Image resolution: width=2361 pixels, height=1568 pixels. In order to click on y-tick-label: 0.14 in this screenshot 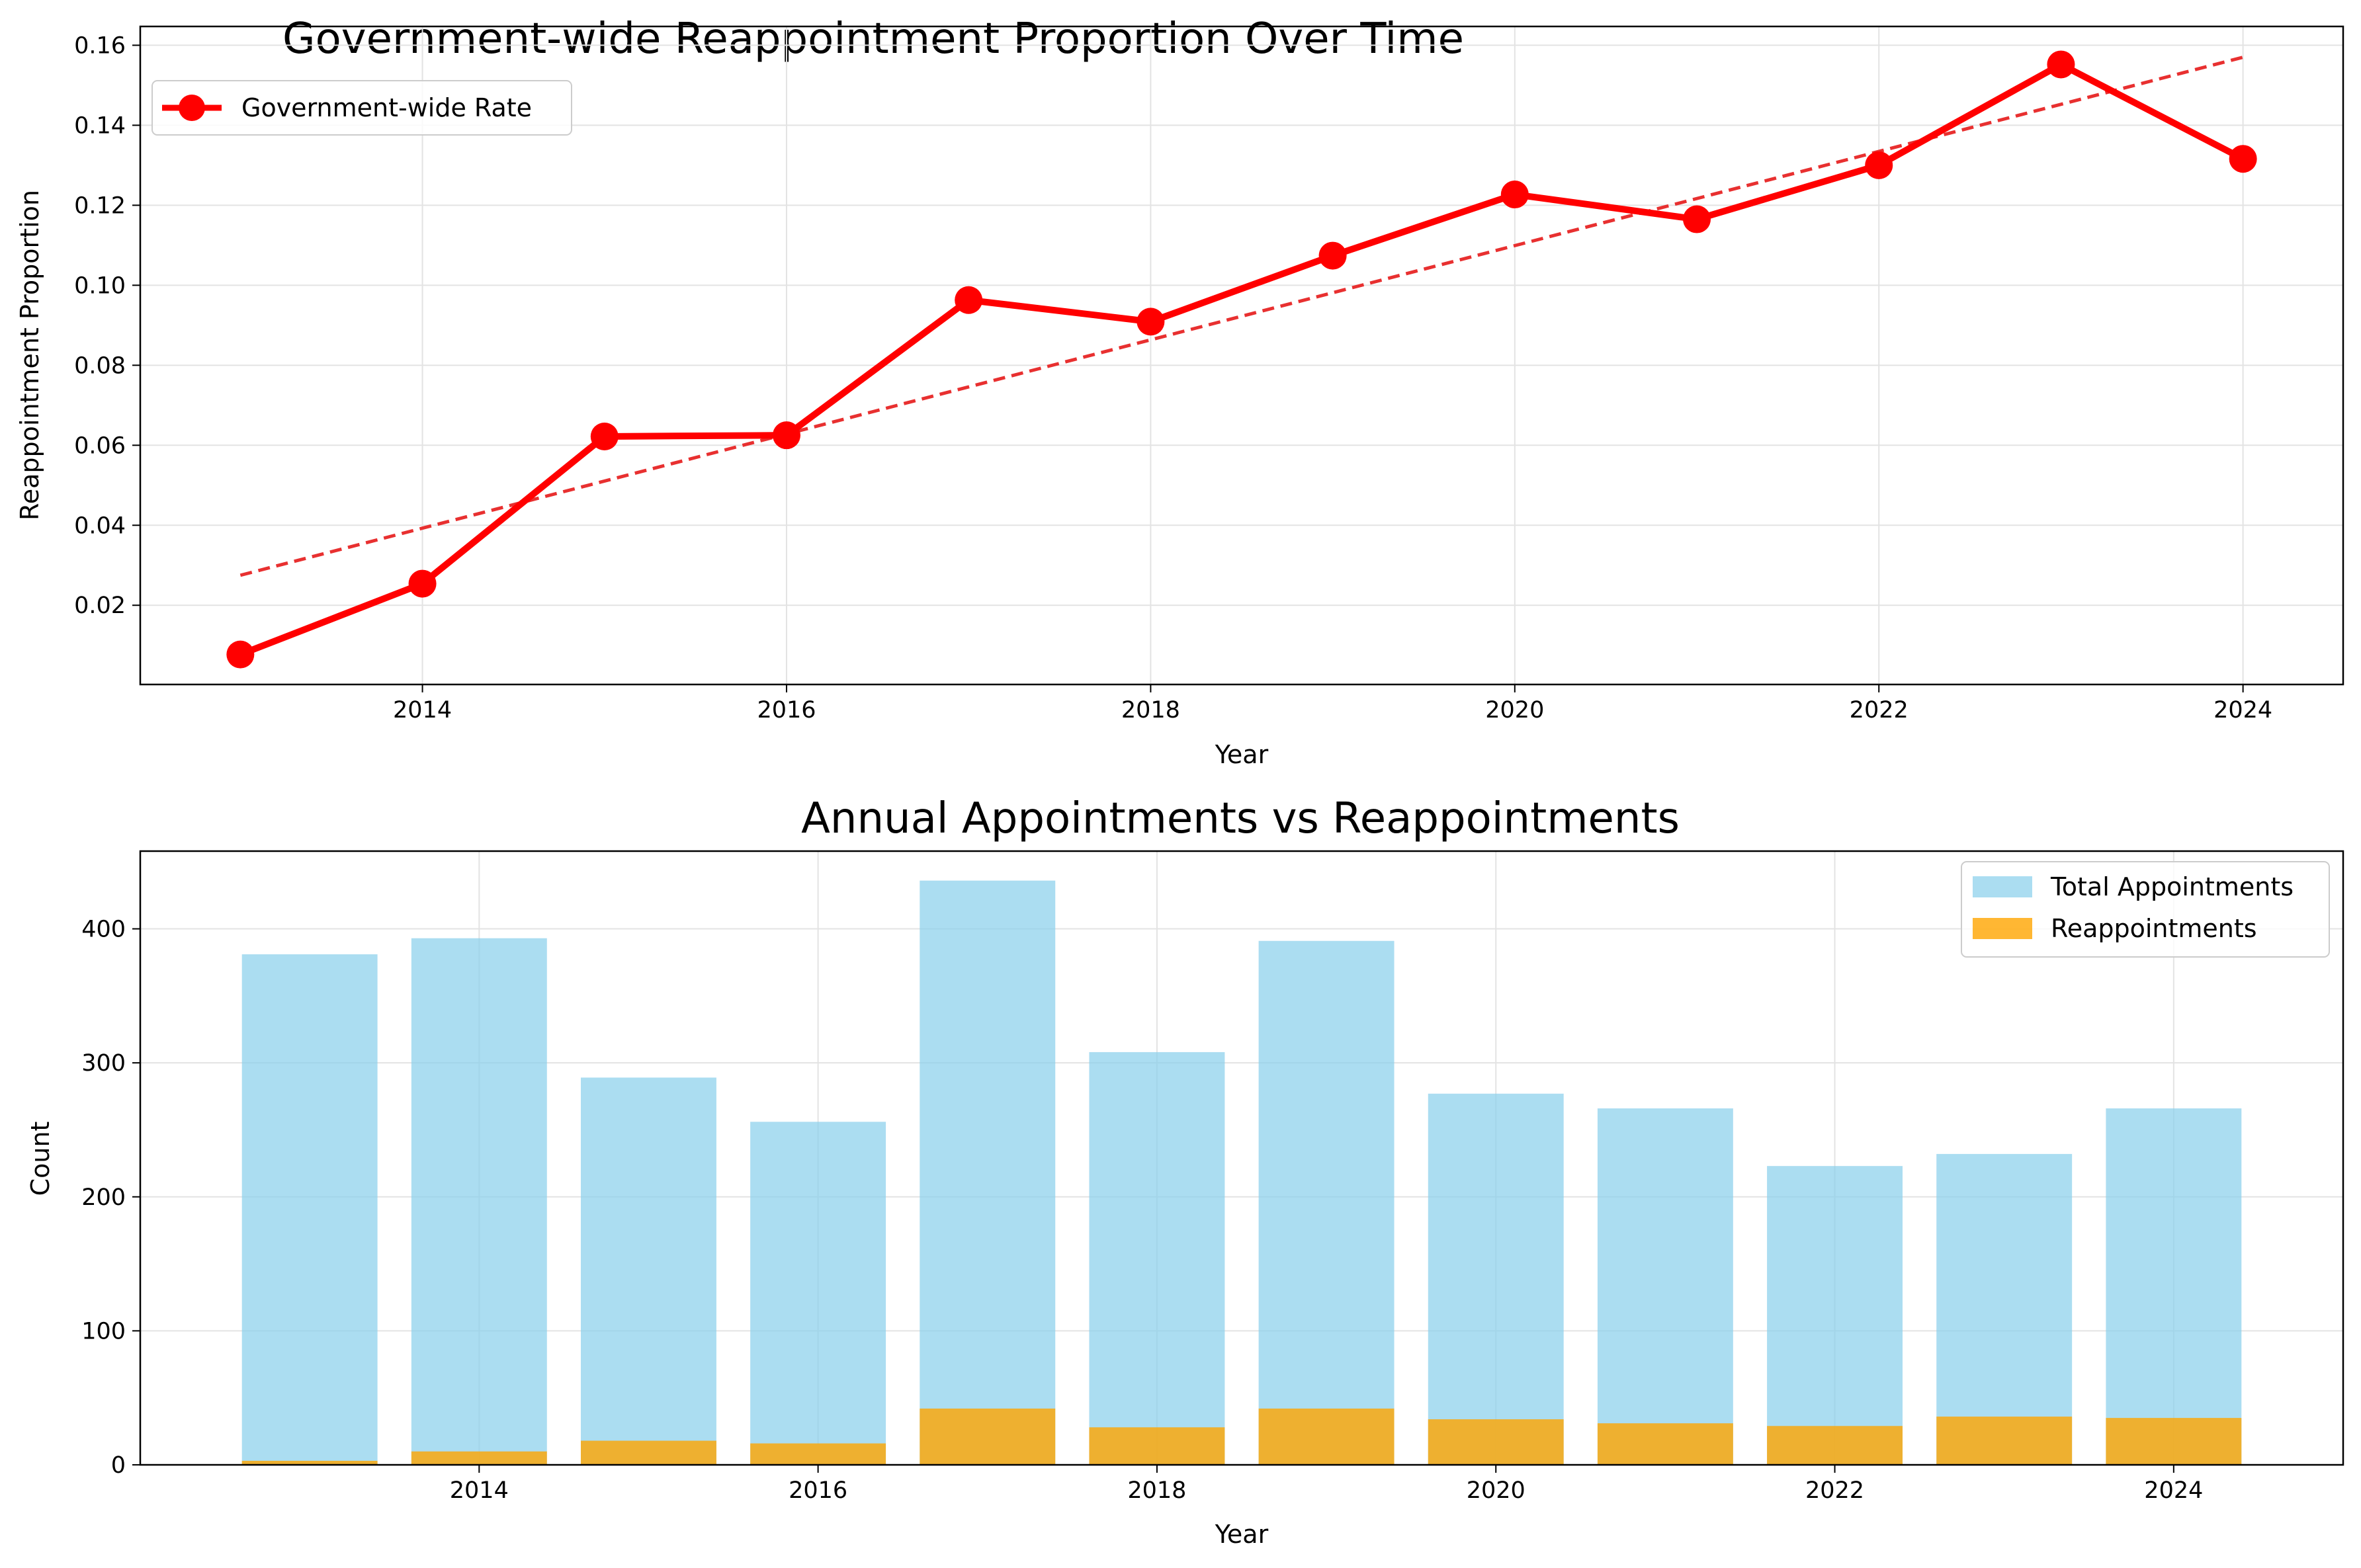, I will do `click(100, 125)`.